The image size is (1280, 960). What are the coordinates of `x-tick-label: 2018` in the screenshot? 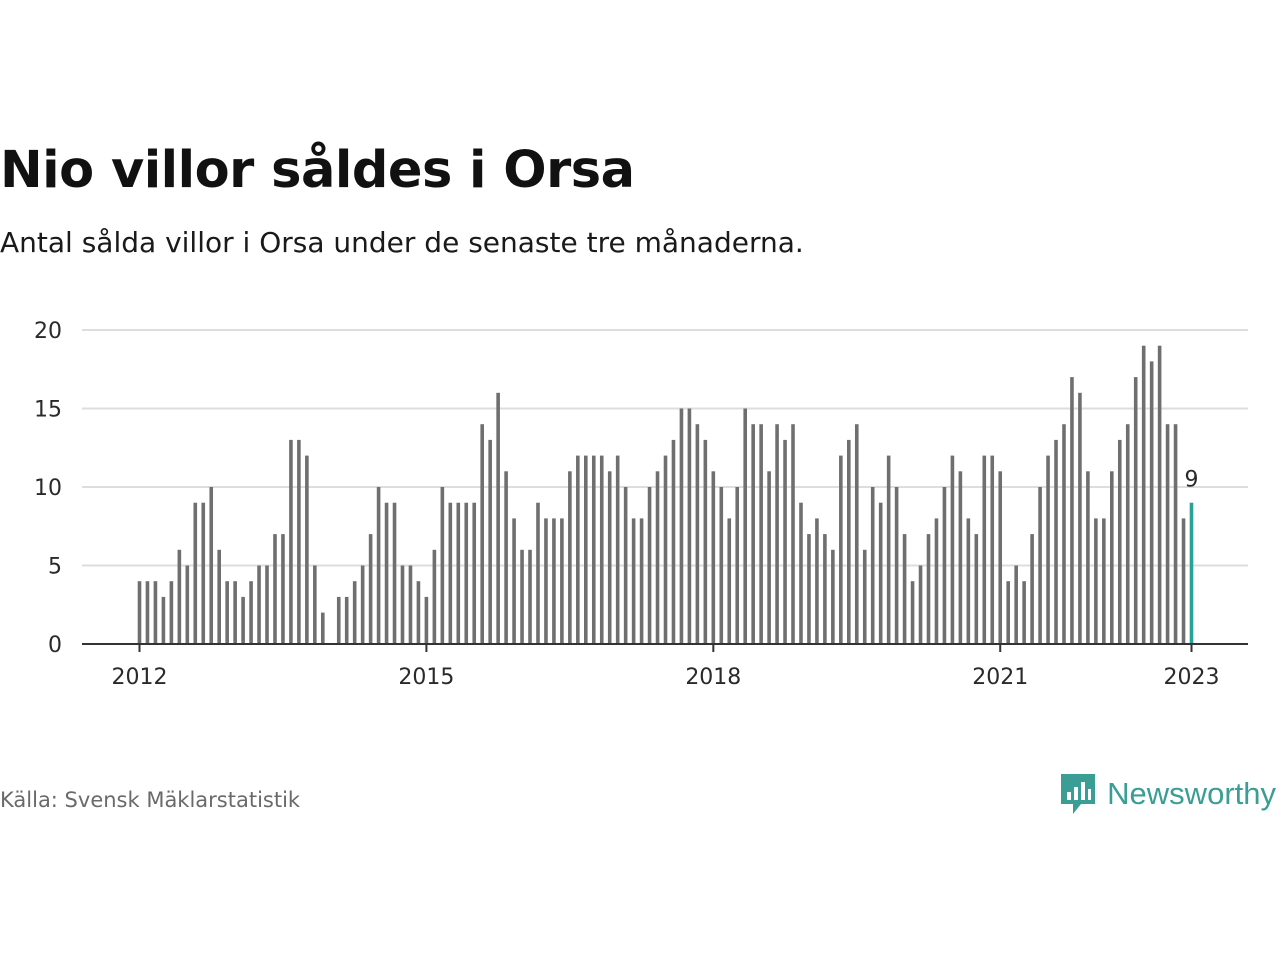 It's located at (713, 677).